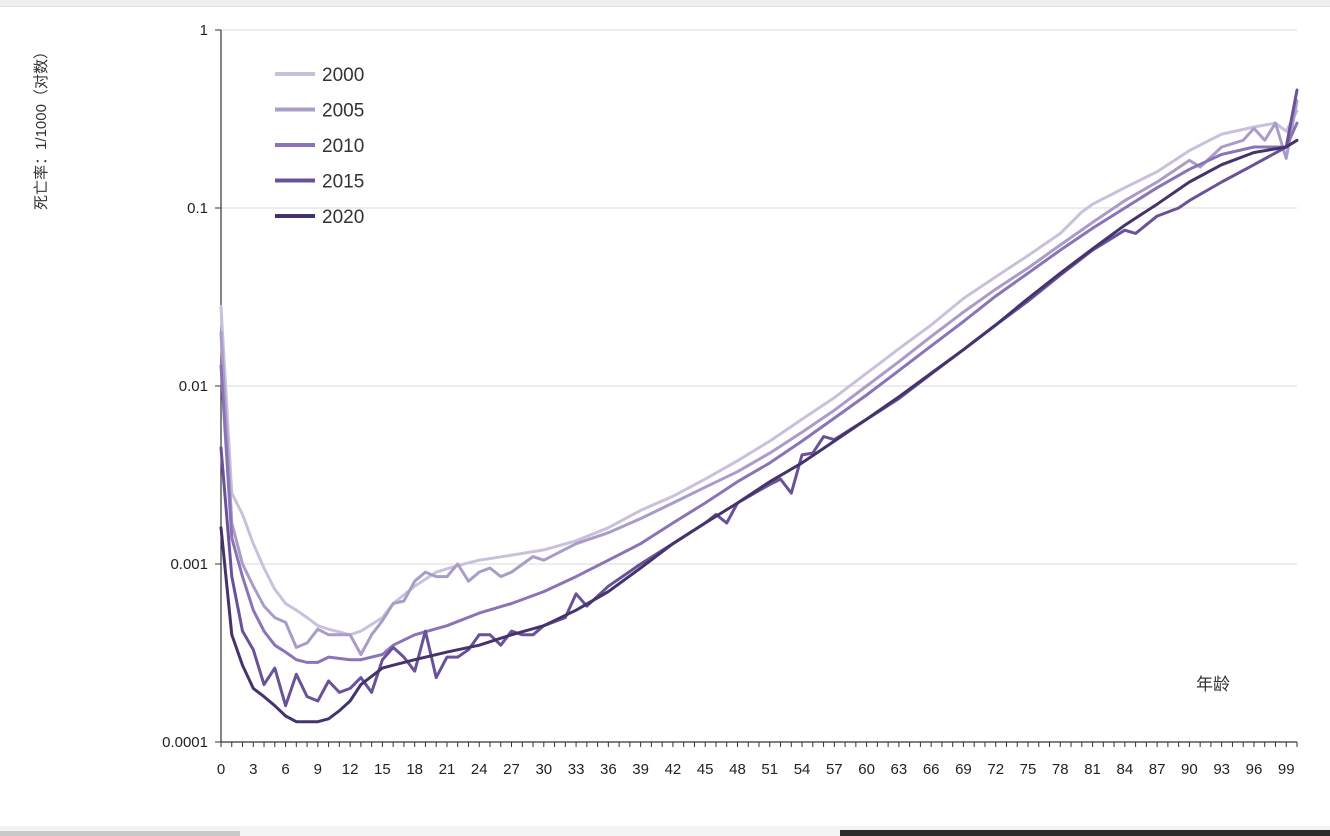 Image resolution: width=1330 pixels, height=836 pixels. Describe the element at coordinates (1092, 769) in the screenshot. I see `x-tick-label: 81` at that location.